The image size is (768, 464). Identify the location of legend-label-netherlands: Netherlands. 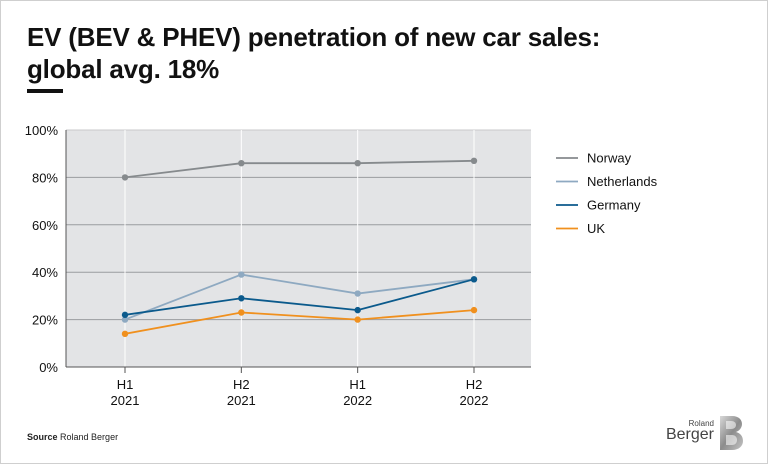
(622, 181).